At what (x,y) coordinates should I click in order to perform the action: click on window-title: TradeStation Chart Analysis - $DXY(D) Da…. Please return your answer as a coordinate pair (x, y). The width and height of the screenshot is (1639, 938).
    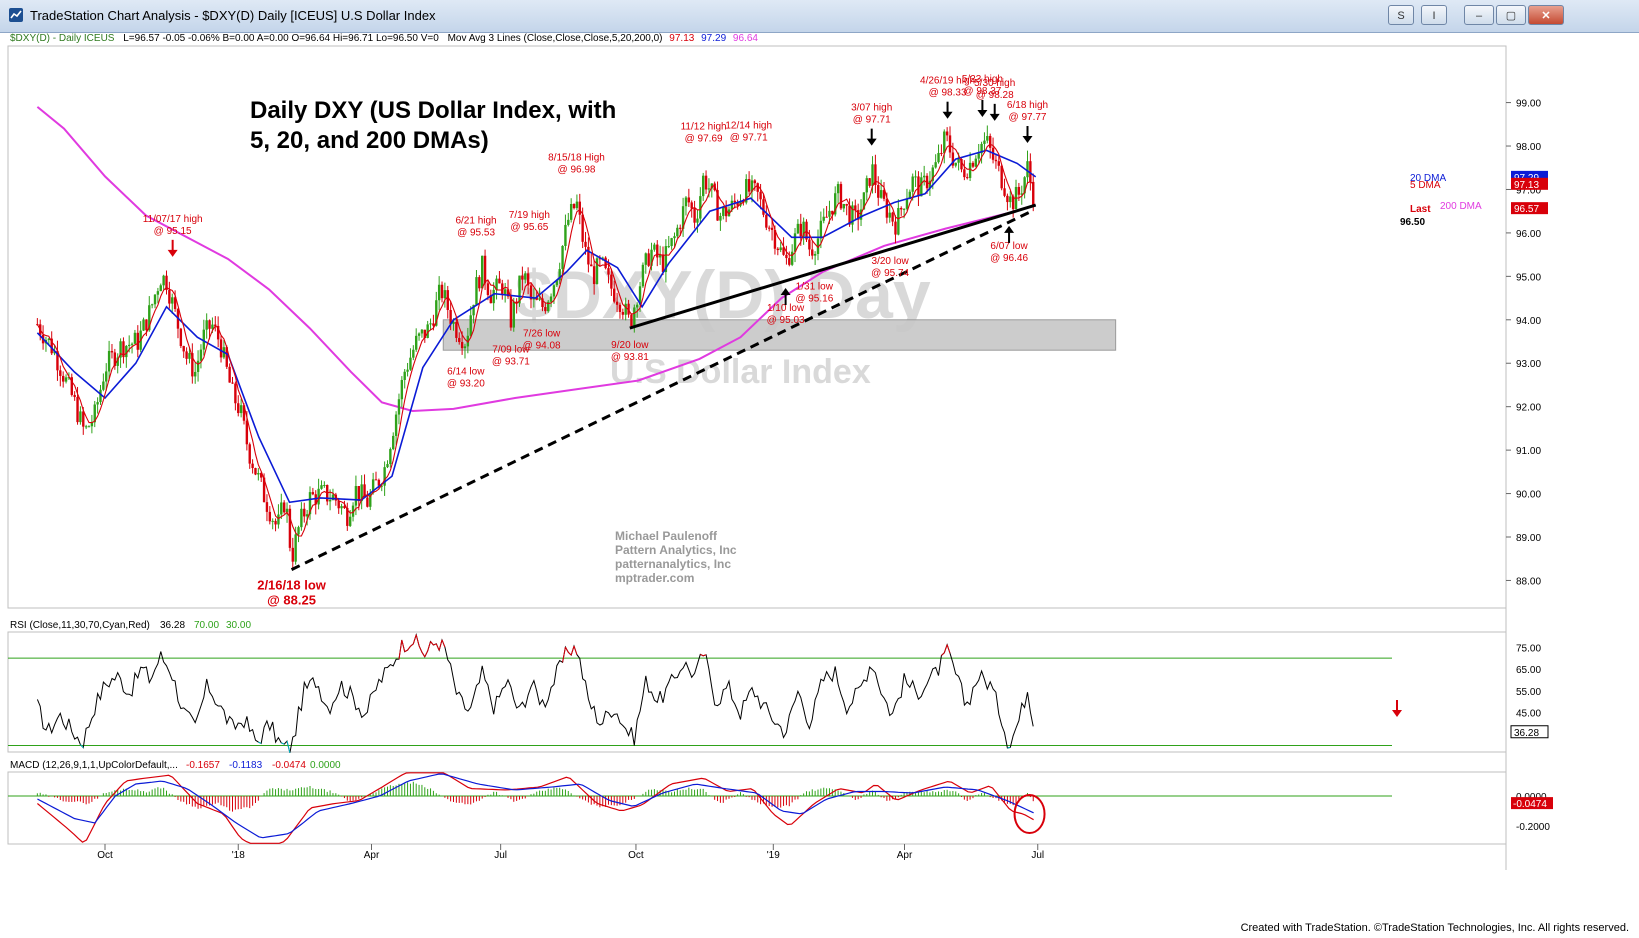
    Looking at the image, I should click on (233, 15).